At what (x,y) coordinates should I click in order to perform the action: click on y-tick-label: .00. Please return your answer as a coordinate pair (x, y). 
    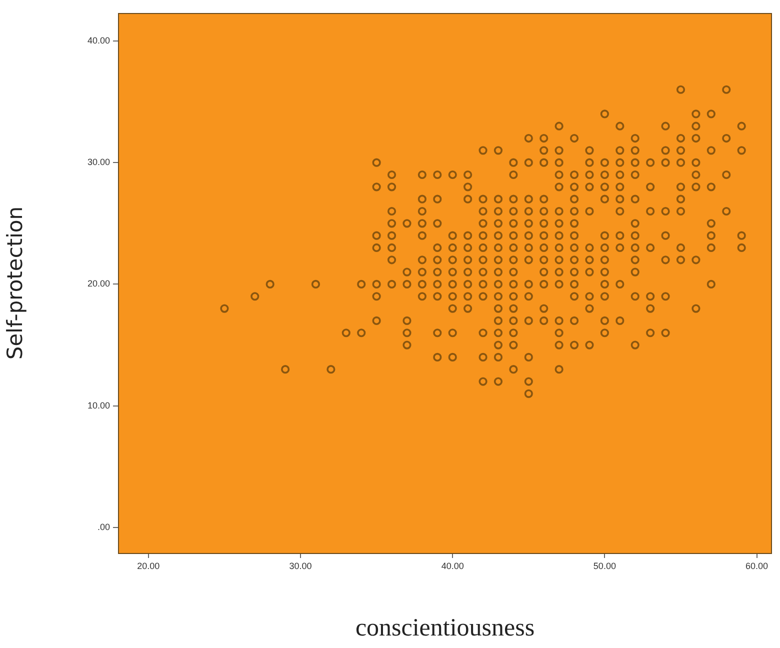
    Looking at the image, I should click on (103, 527).